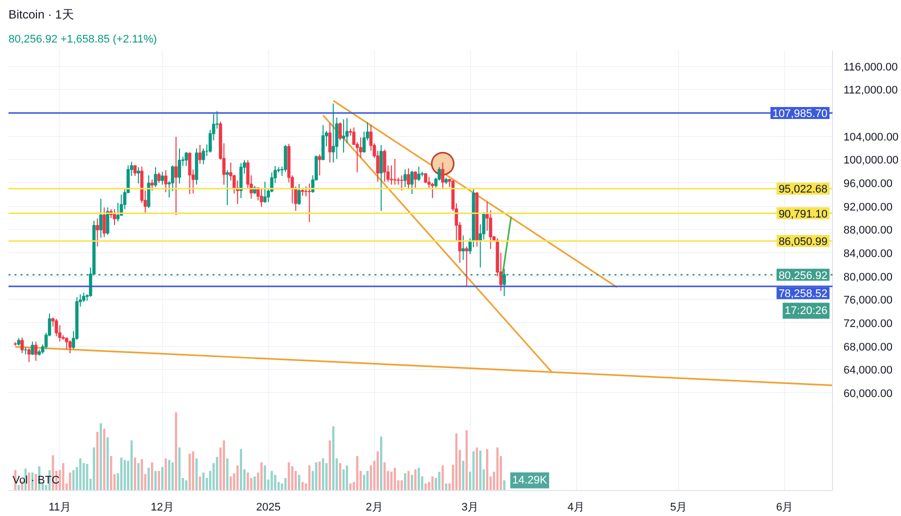 Image resolution: width=901 pixels, height=516 pixels. What do you see at coordinates (803, 294) in the screenshot?
I see `ref-line-label: 78,258.52` at bounding box center [803, 294].